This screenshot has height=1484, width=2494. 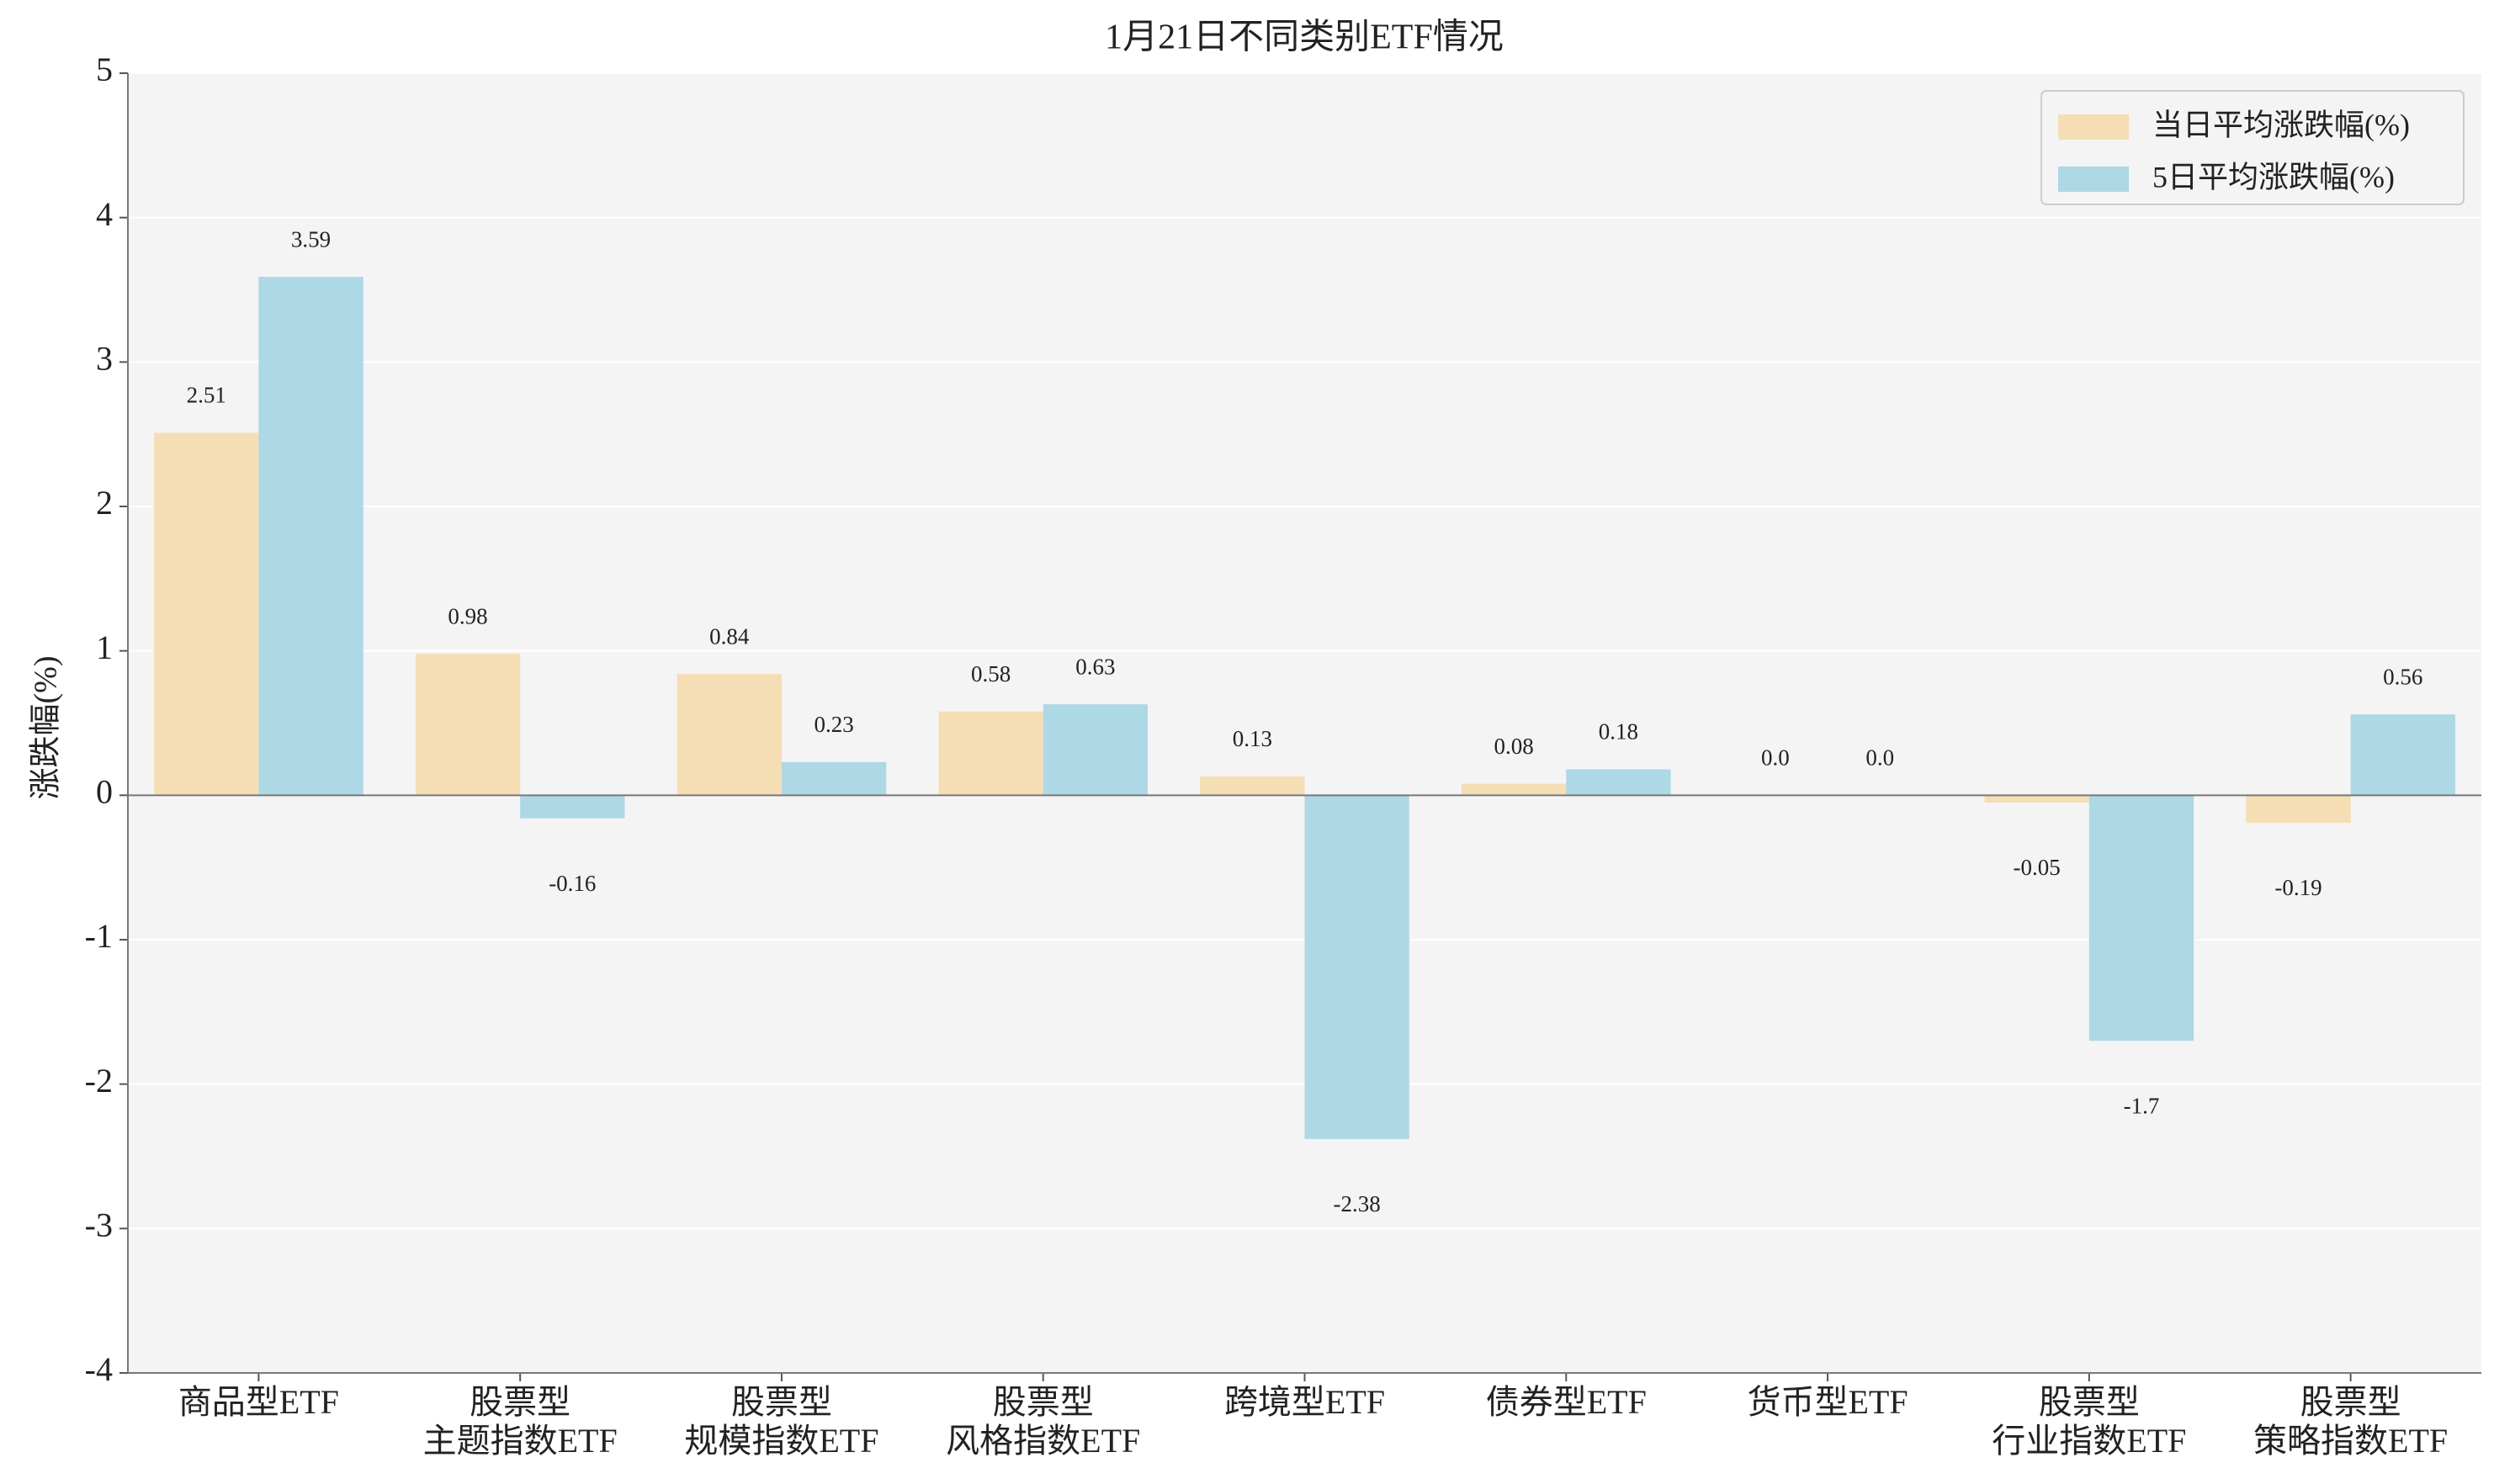 I want to click on value-label: 0.23, so click(x=833, y=724).